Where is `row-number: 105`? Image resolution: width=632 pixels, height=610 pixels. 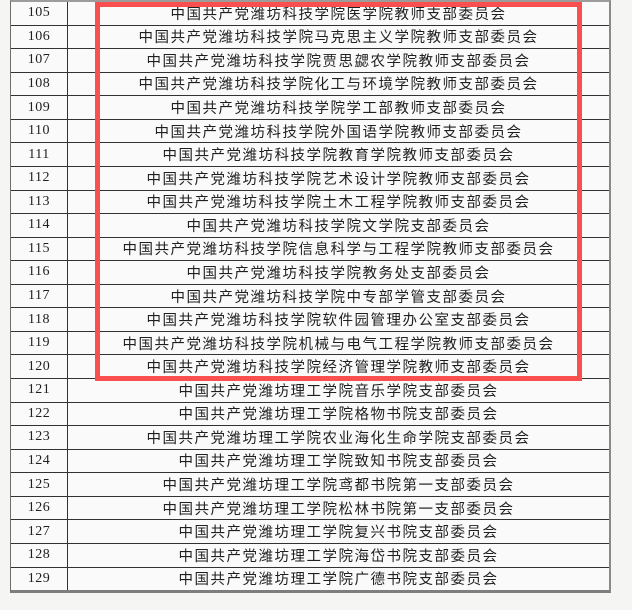
row-number: 105 is located at coordinates (39, 13).